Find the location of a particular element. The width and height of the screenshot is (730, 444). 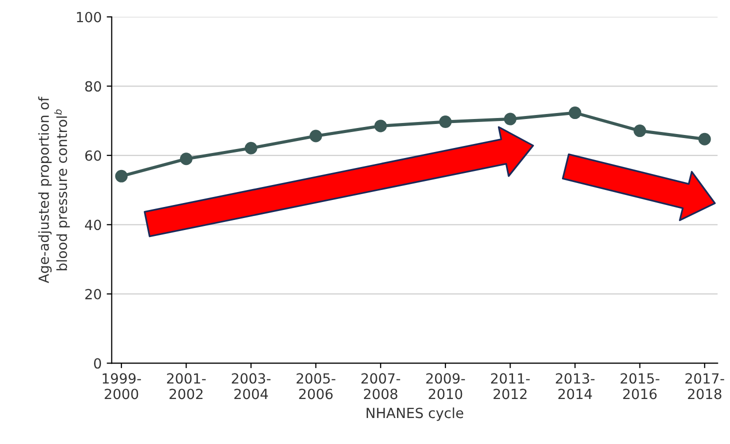

x-tick-label: 2005- 2006 is located at coordinates (316, 386).